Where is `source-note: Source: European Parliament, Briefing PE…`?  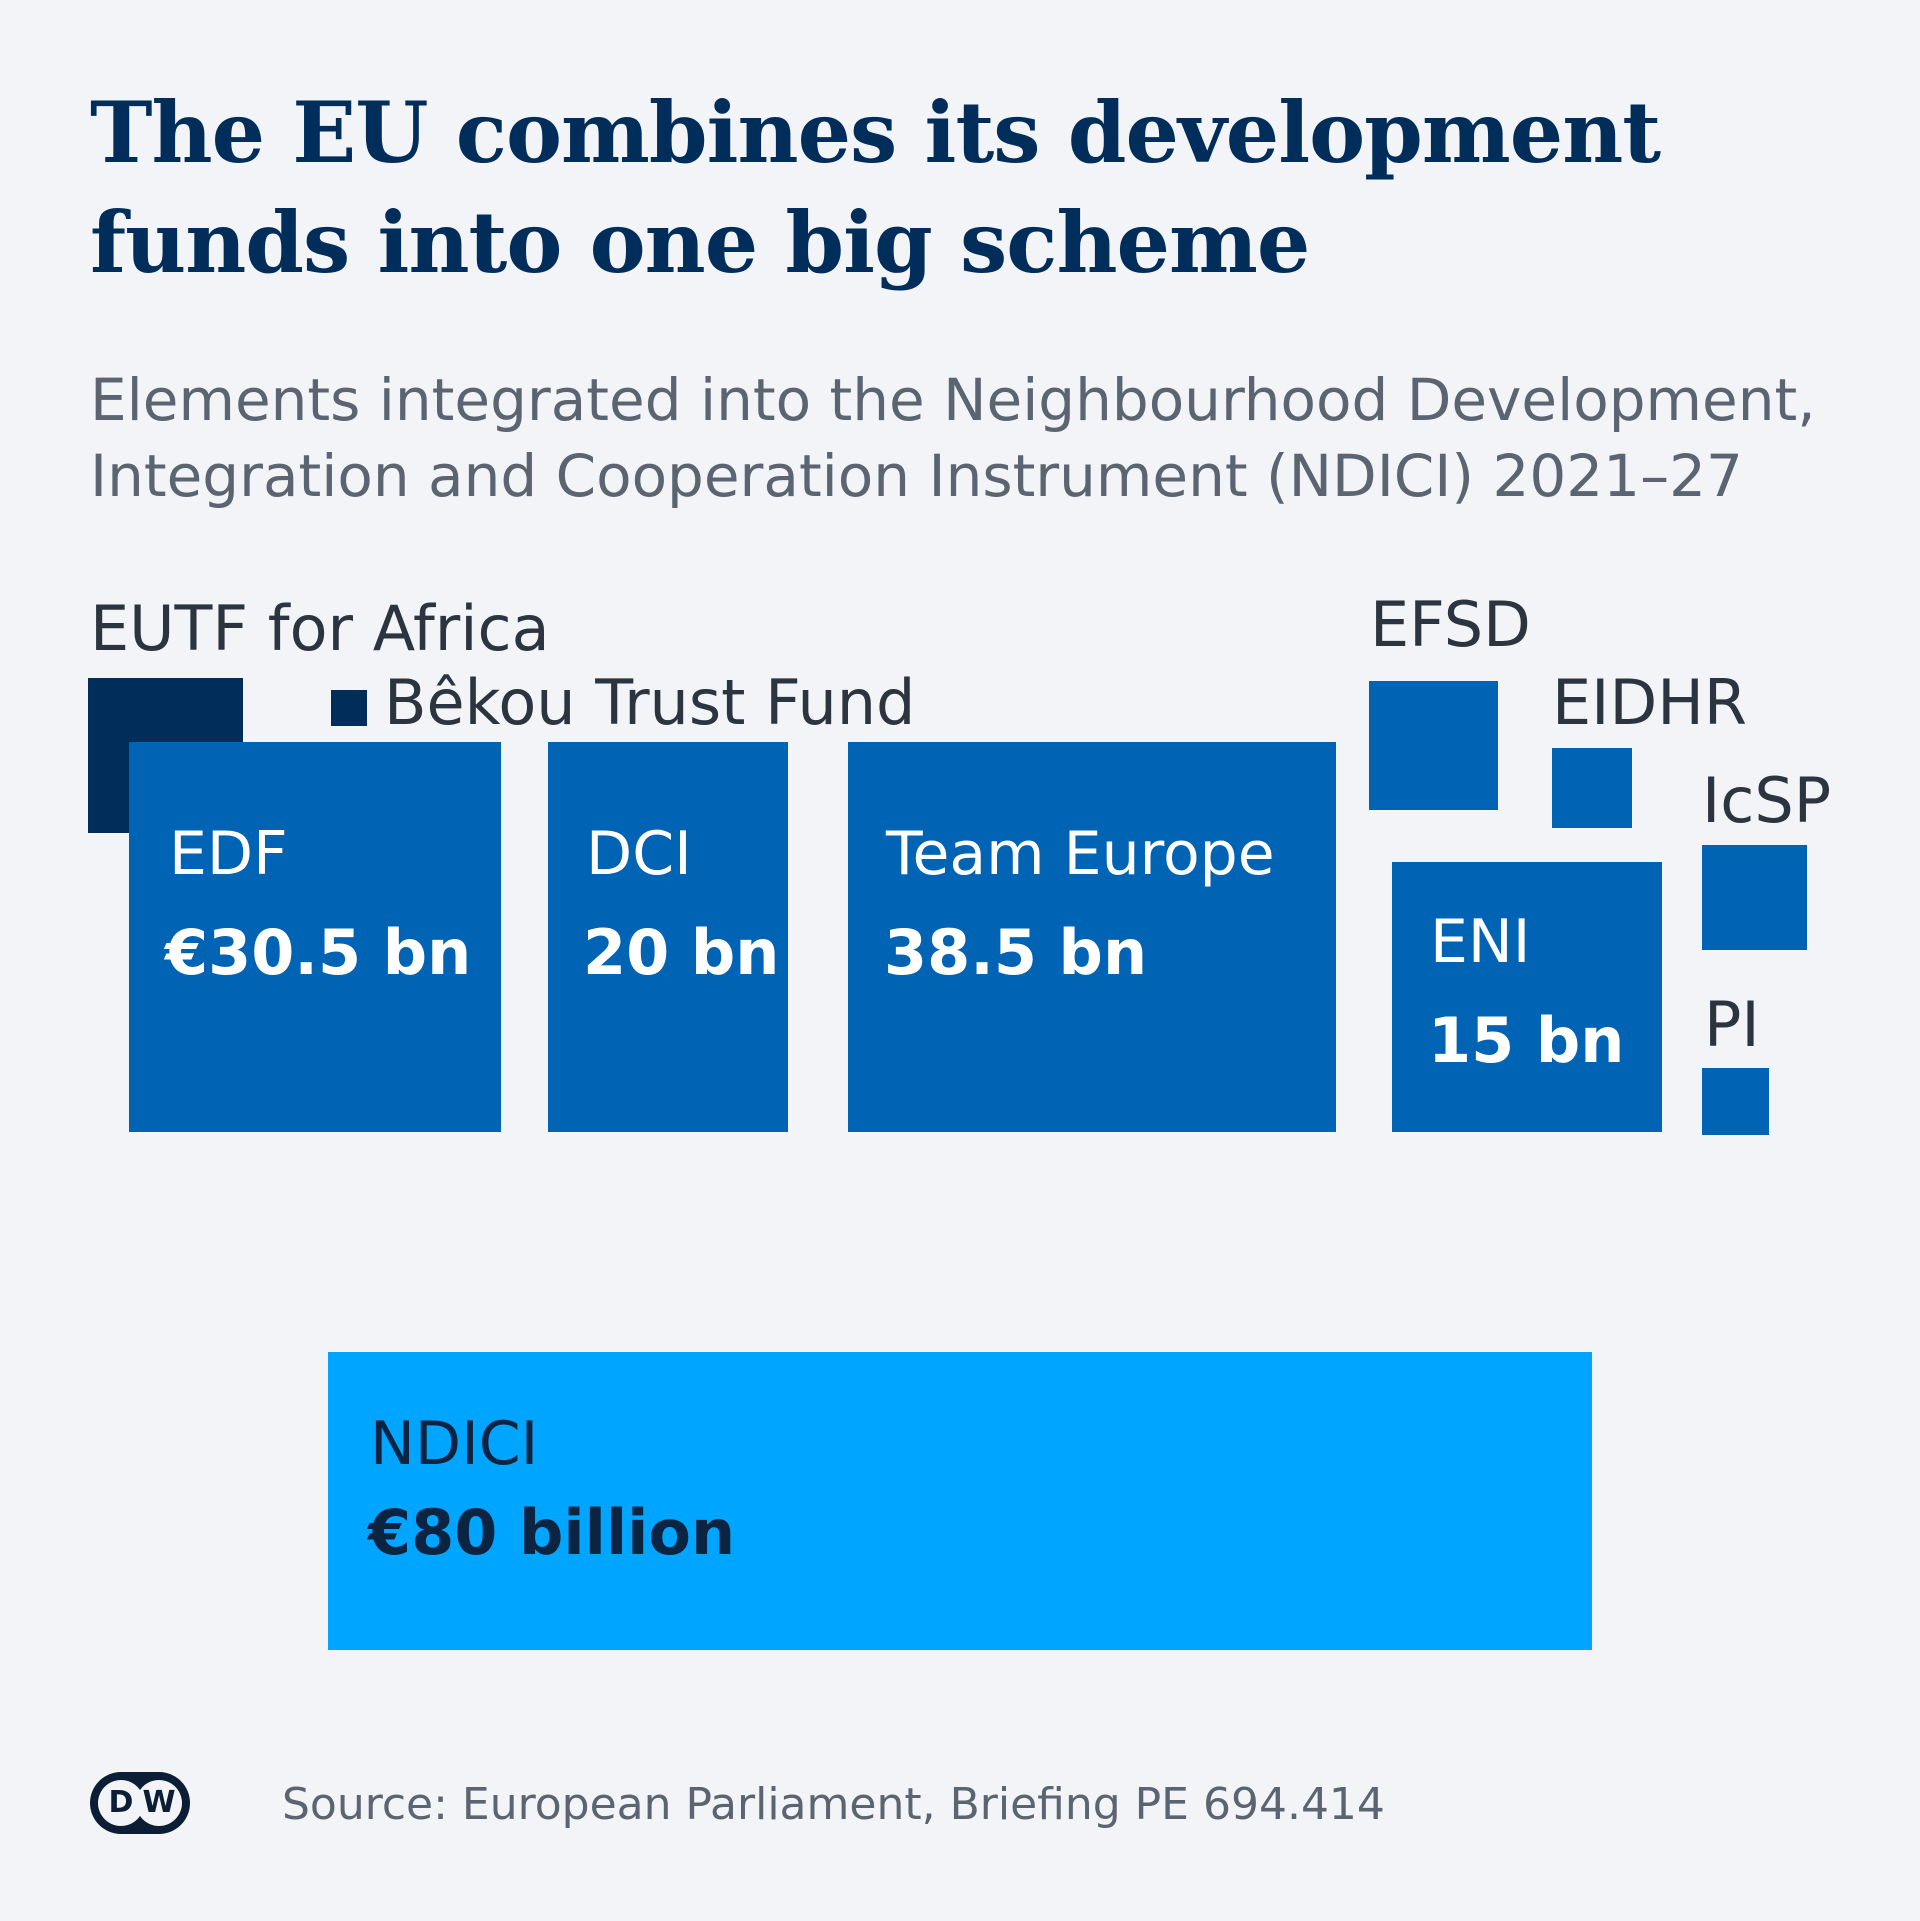 source-note: Source: European Parliament, Briefing PE… is located at coordinates (833, 1804).